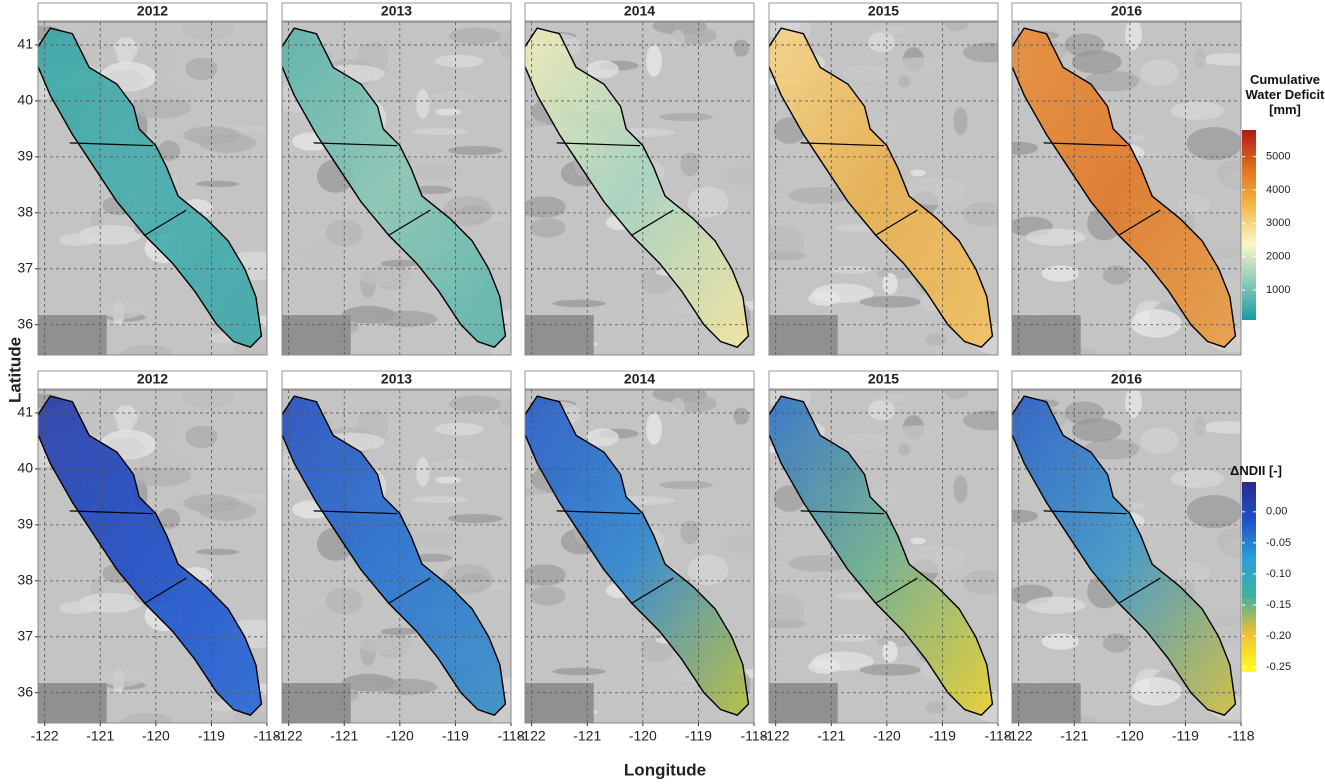 Image resolution: width=1325 pixels, height=784 pixels. What do you see at coordinates (25, 691) in the screenshot?
I see `y-tick-label: 36` at bounding box center [25, 691].